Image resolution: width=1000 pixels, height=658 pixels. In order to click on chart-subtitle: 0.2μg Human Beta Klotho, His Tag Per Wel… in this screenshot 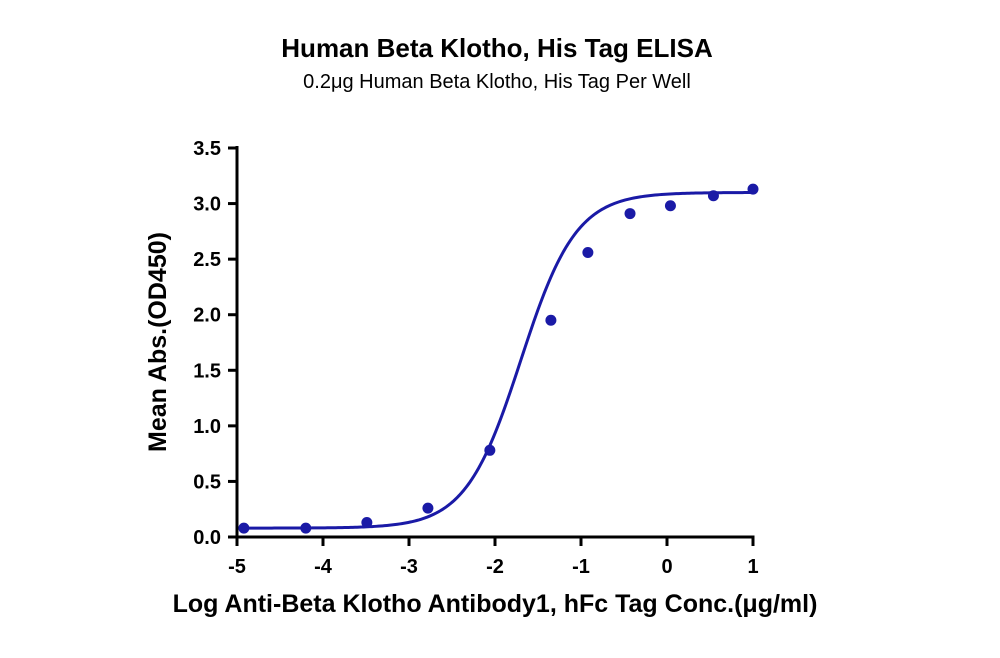, I will do `click(497, 82)`.